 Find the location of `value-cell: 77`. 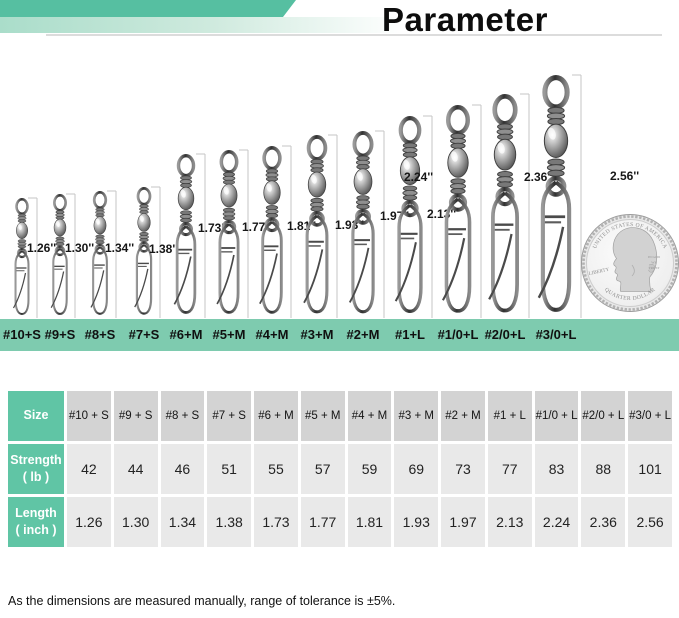

value-cell: 77 is located at coordinates (509, 469).